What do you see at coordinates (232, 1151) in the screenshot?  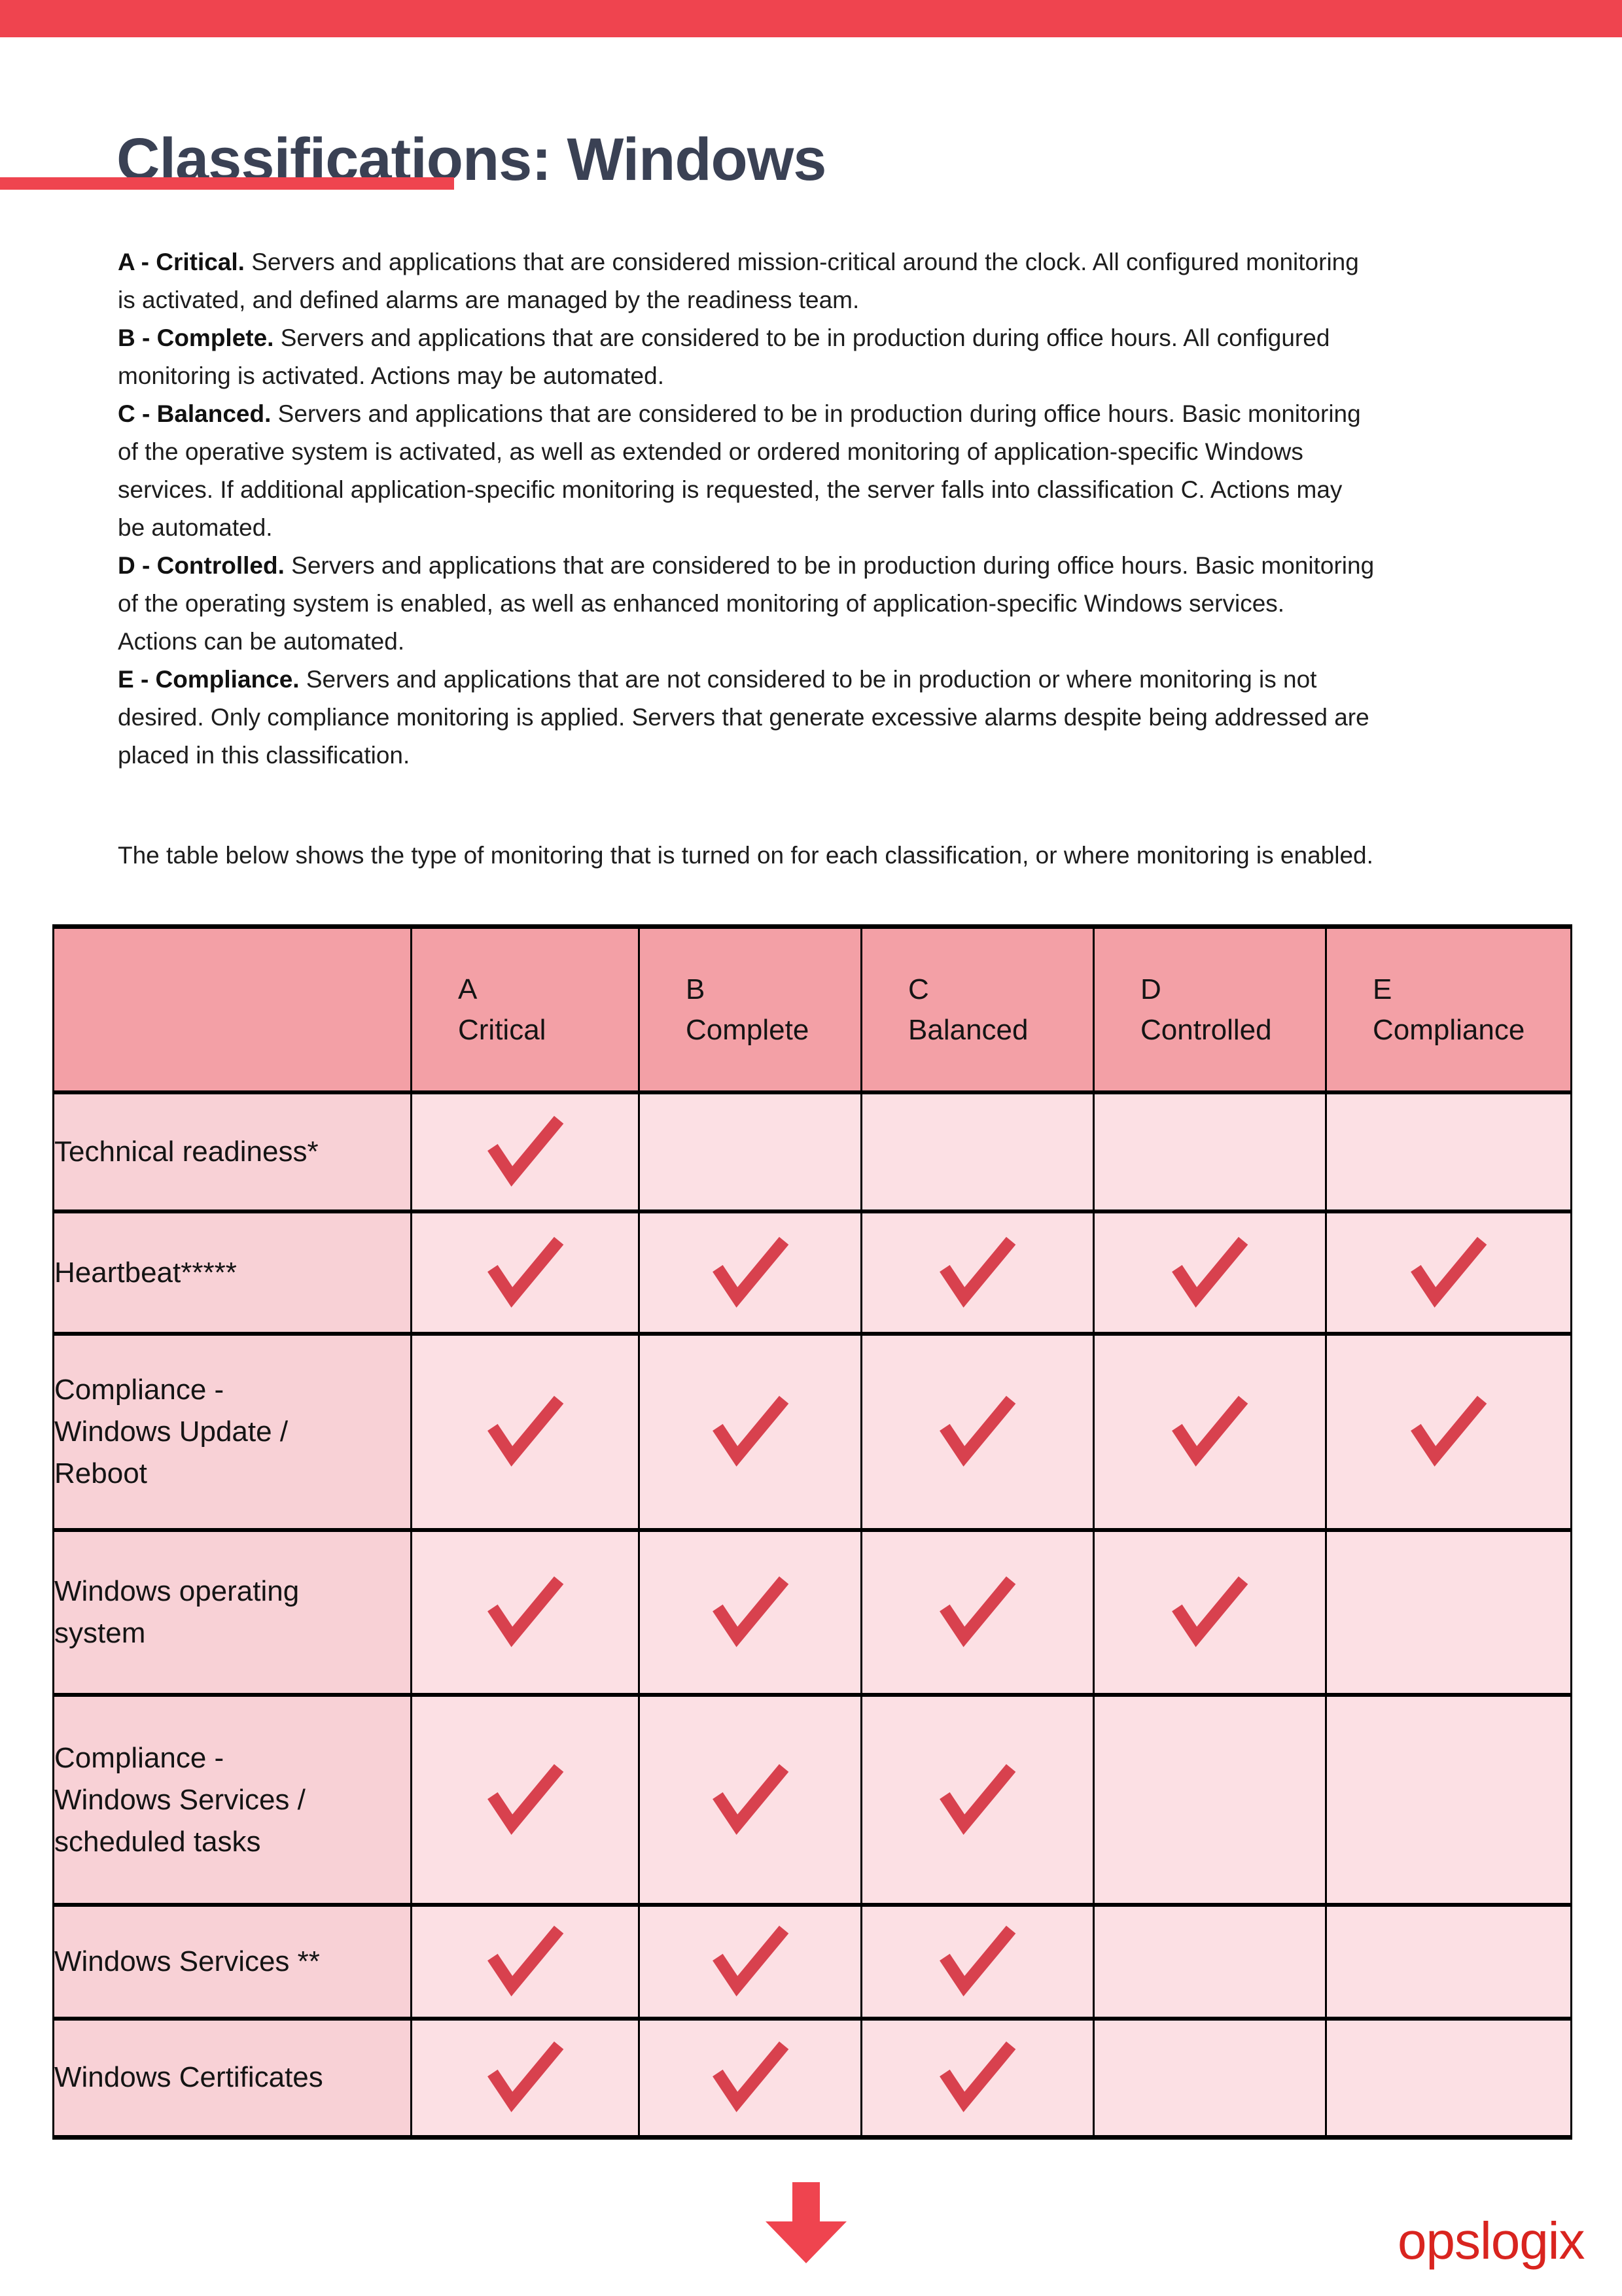 I see `row-label: Technical readiness*` at bounding box center [232, 1151].